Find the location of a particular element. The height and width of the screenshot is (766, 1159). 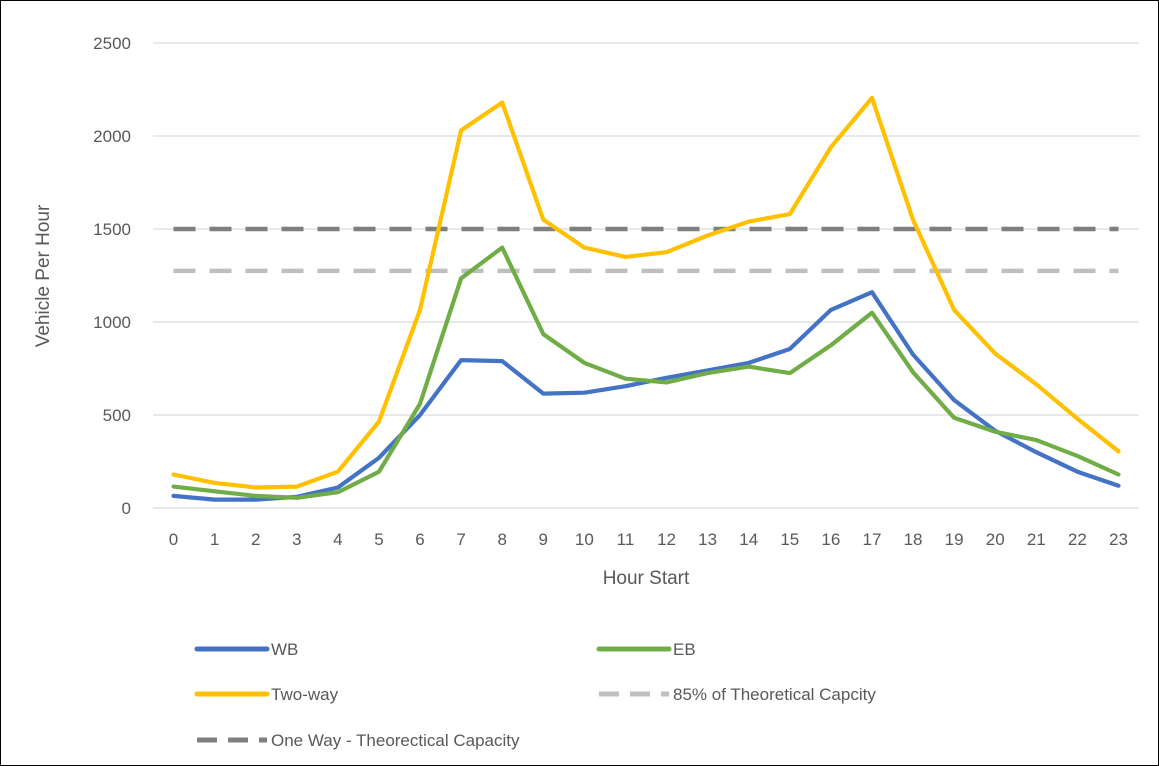

legend-item: 85% of Theoretical Capcity is located at coordinates (737, 694).